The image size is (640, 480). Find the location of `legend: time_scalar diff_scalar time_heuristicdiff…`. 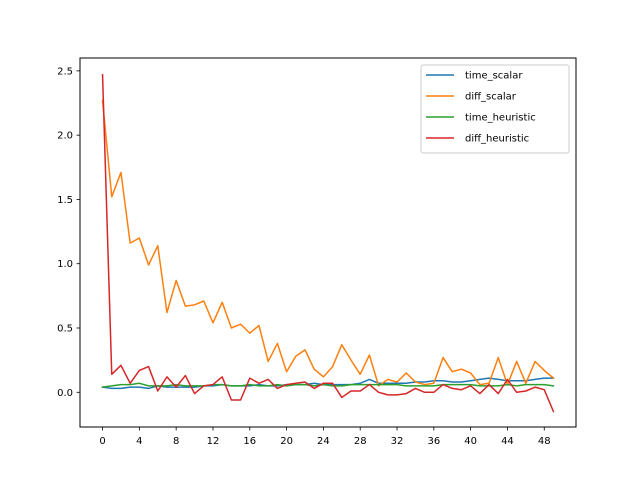

legend: time_scalar diff_scalar time_heuristicdiff… is located at coordinates (495, 109).